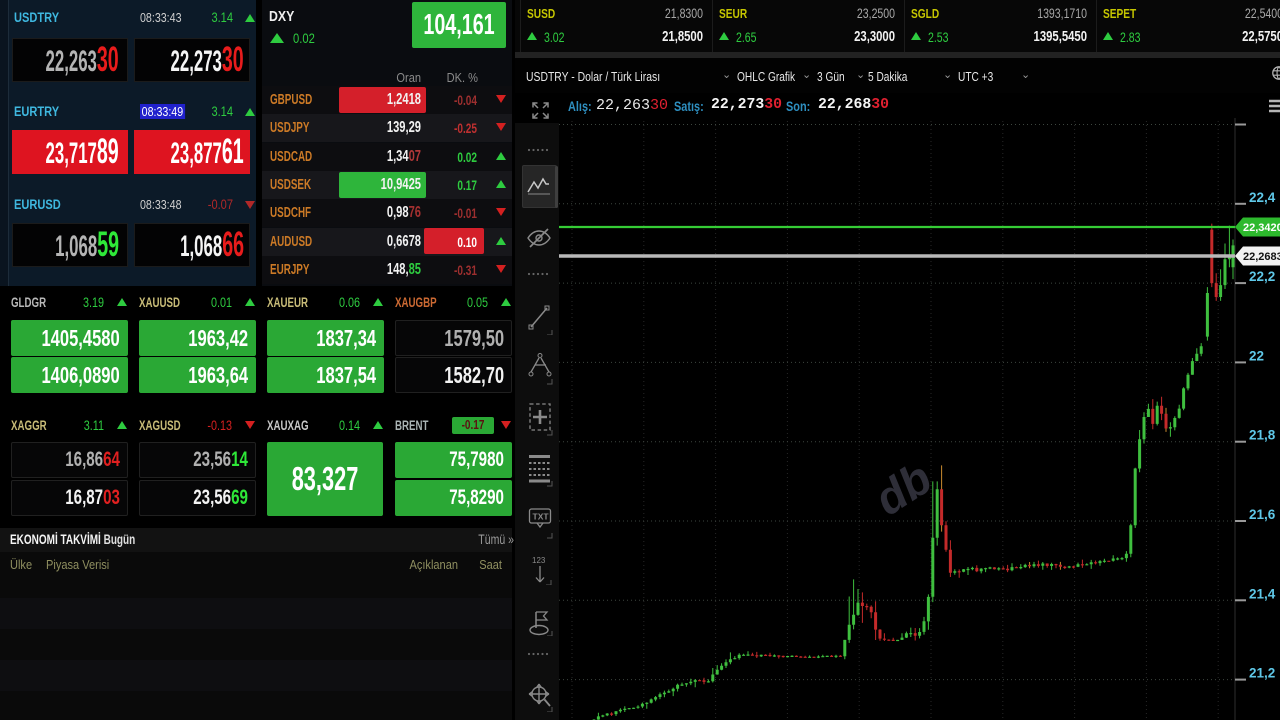 The image size is (1280, 720). What do you see at coordinates (902, 488) in the screenshot?
I see `svg-text: db` at bounding box center [902, 488].